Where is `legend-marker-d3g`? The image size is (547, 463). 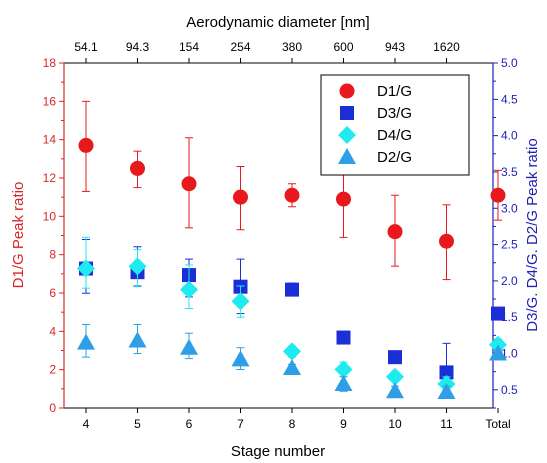 legend-marker-d3g is located at coordinates (347, 113).